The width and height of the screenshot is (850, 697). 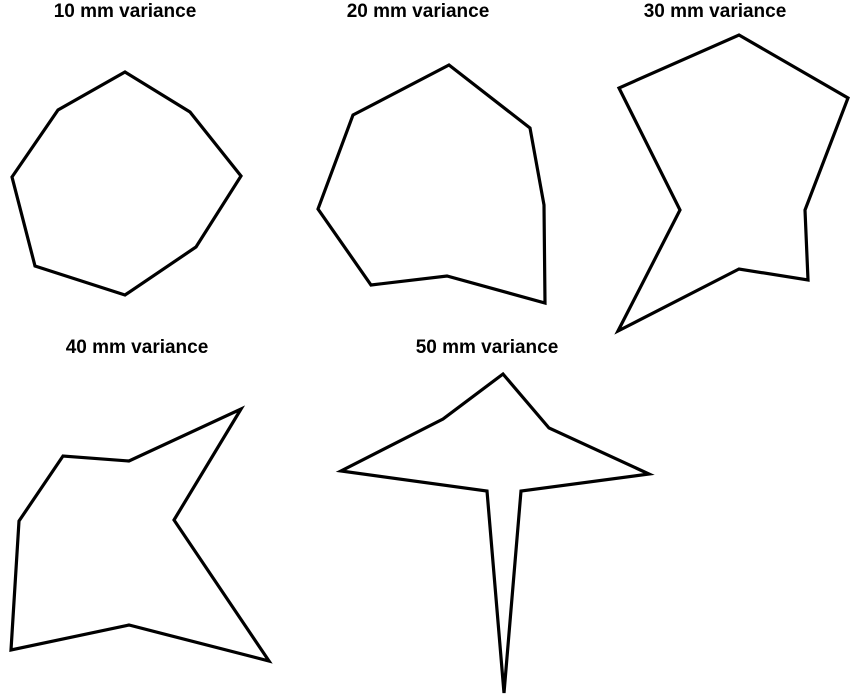 What do you see at coordinates (126, 183) in the screenshot?
I see `polygon-10mm-variance` at bounding box center [126, 183].